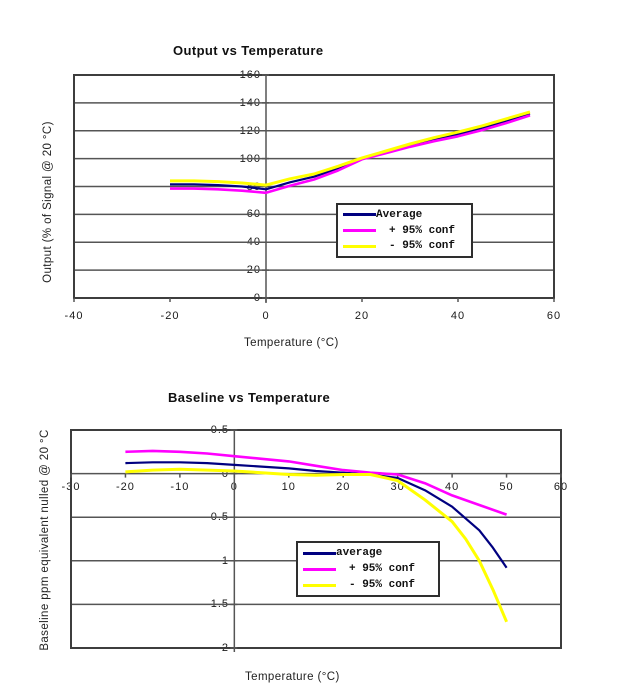  What do you see at coordinates (253, 186) in the screenshot?
I see `y-tick-label: 80` at bounding box center [253, 186].